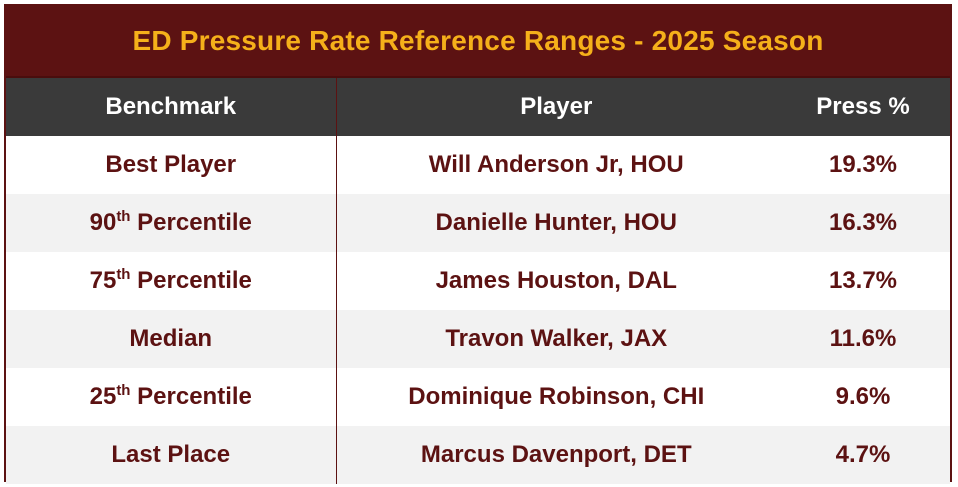 The image size is (958, 487). Describe the element at coordinates (863, 339) in the screenshot. I see `press-cell: 11.6%` at that location.